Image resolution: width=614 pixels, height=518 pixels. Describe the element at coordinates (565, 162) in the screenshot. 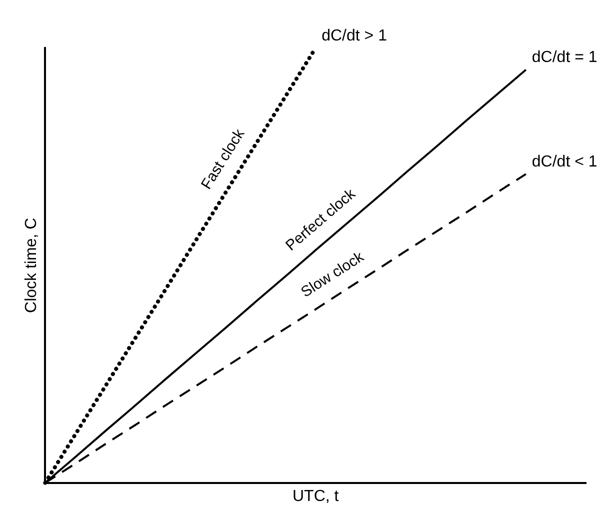

I see `annotation: dC/dt < 1` at that location.